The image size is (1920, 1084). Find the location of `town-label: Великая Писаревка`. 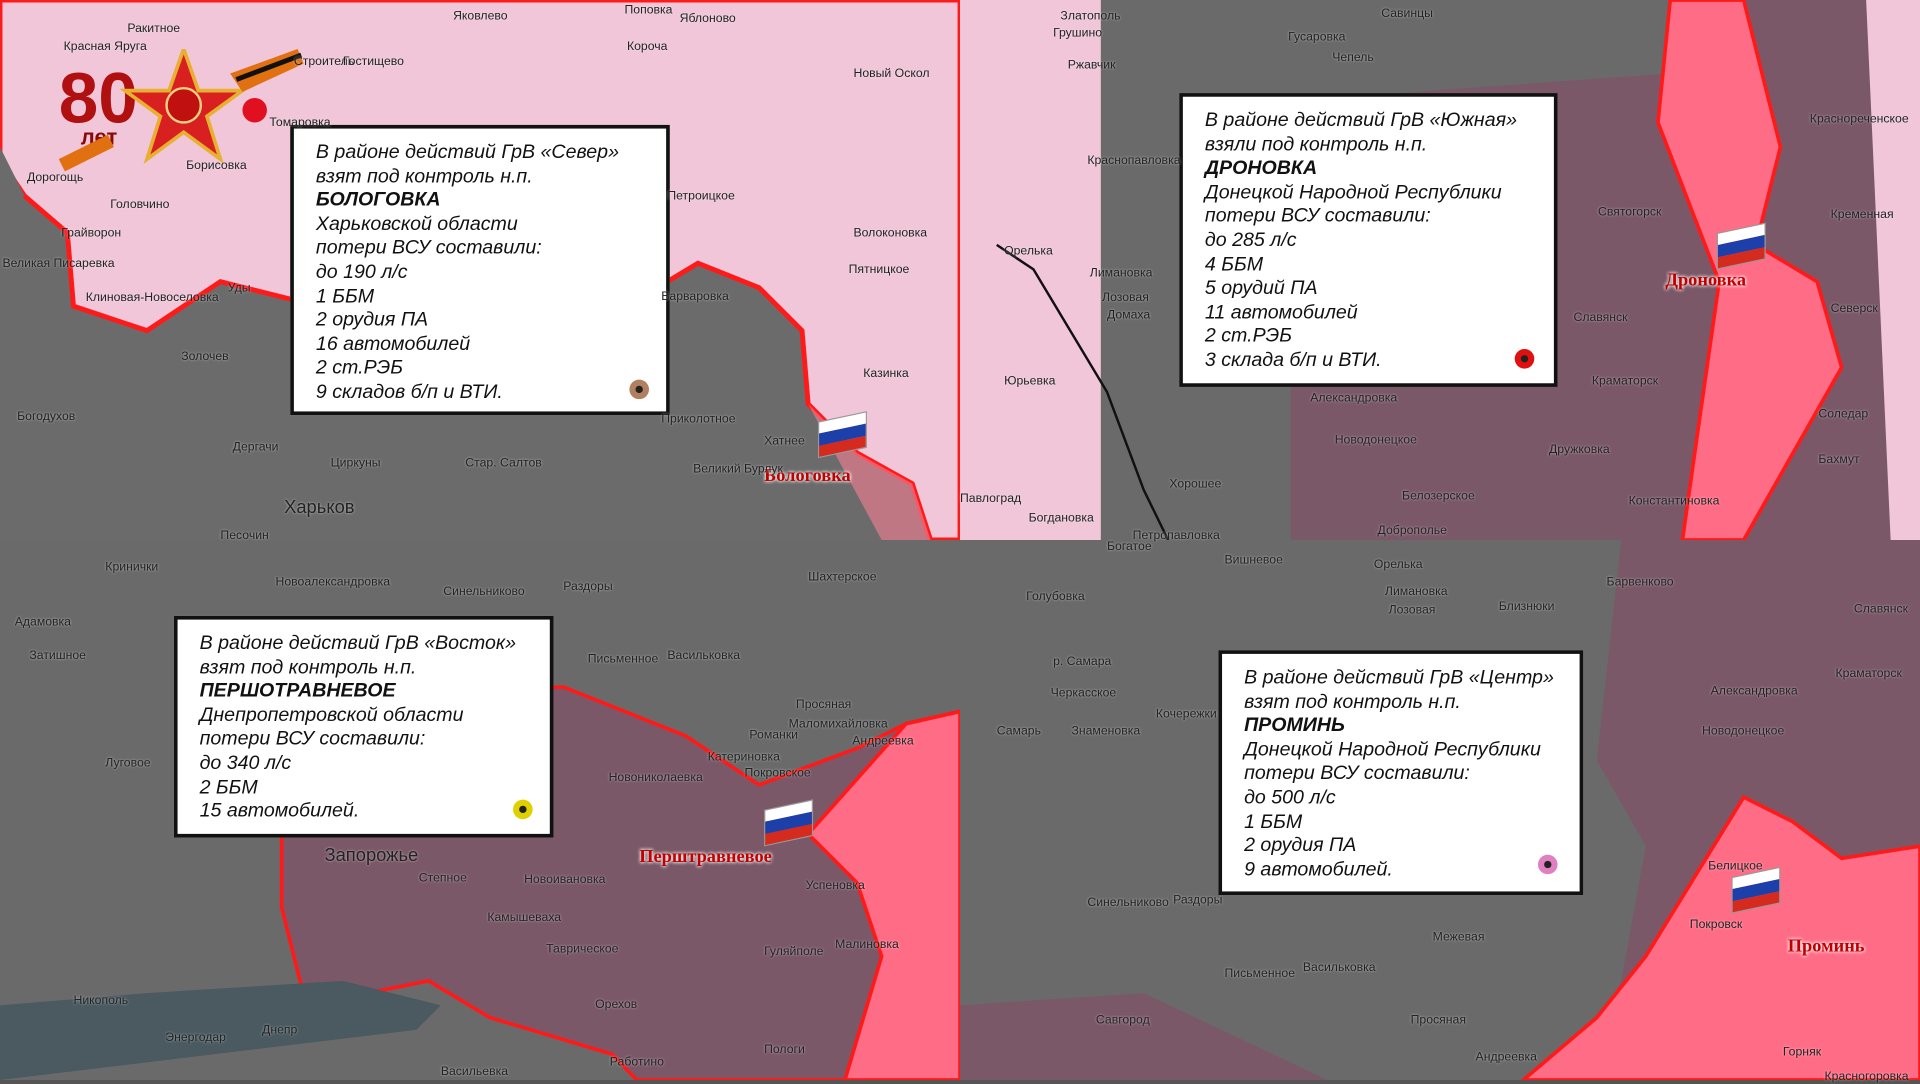

town-label: Великая Писаревка is located at coordinates (58, 264).